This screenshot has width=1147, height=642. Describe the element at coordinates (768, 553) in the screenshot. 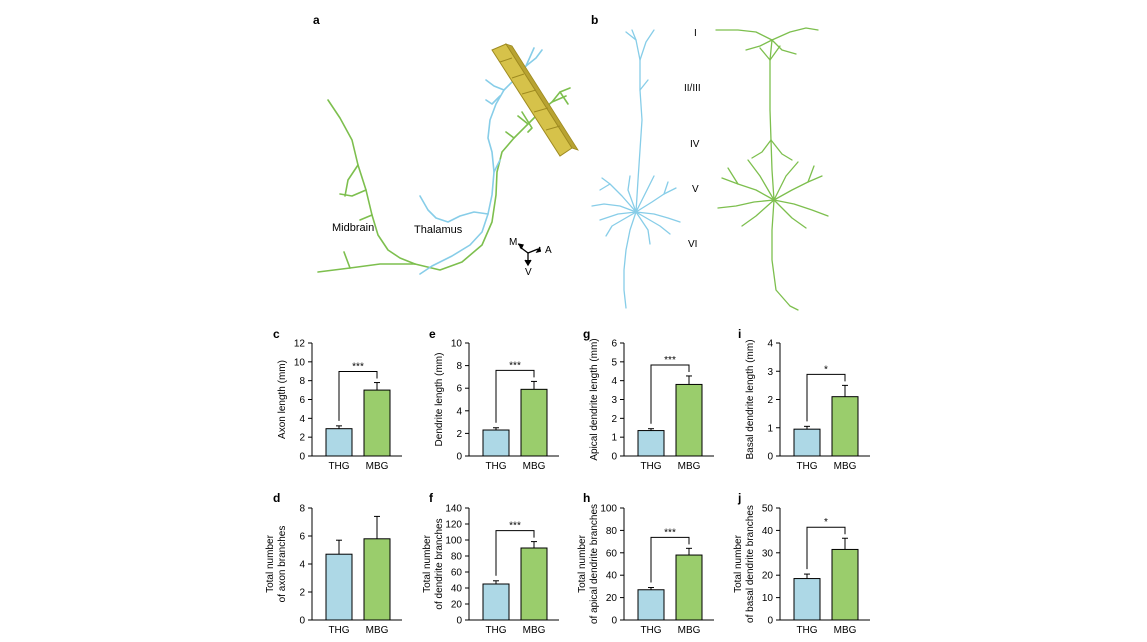

I see `y-tick-label: 30` at that location.